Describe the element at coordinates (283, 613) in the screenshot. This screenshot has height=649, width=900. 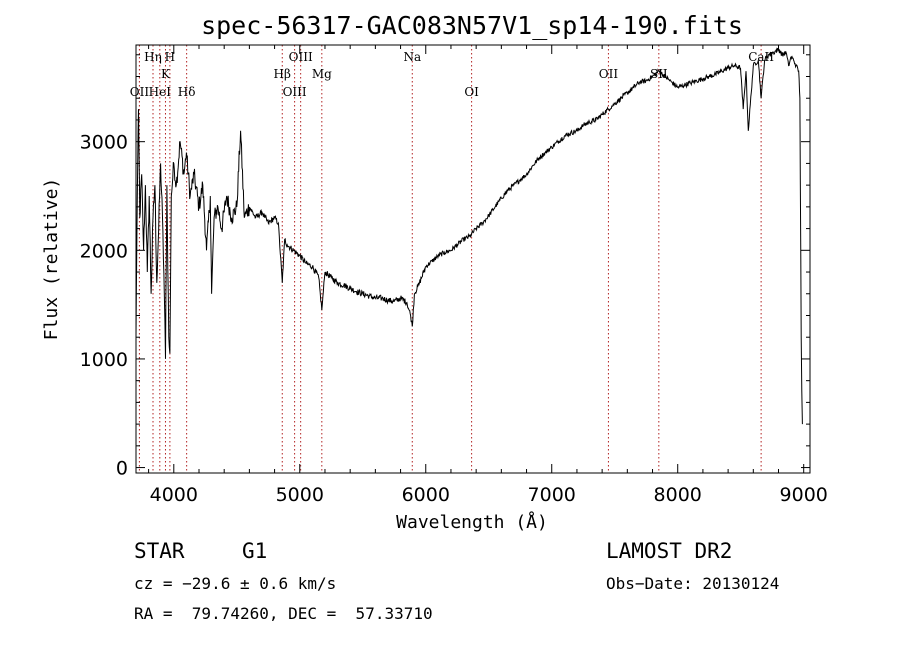
I see `coordinates: RA = 79.74260, DEC = 57.33710` at that location.